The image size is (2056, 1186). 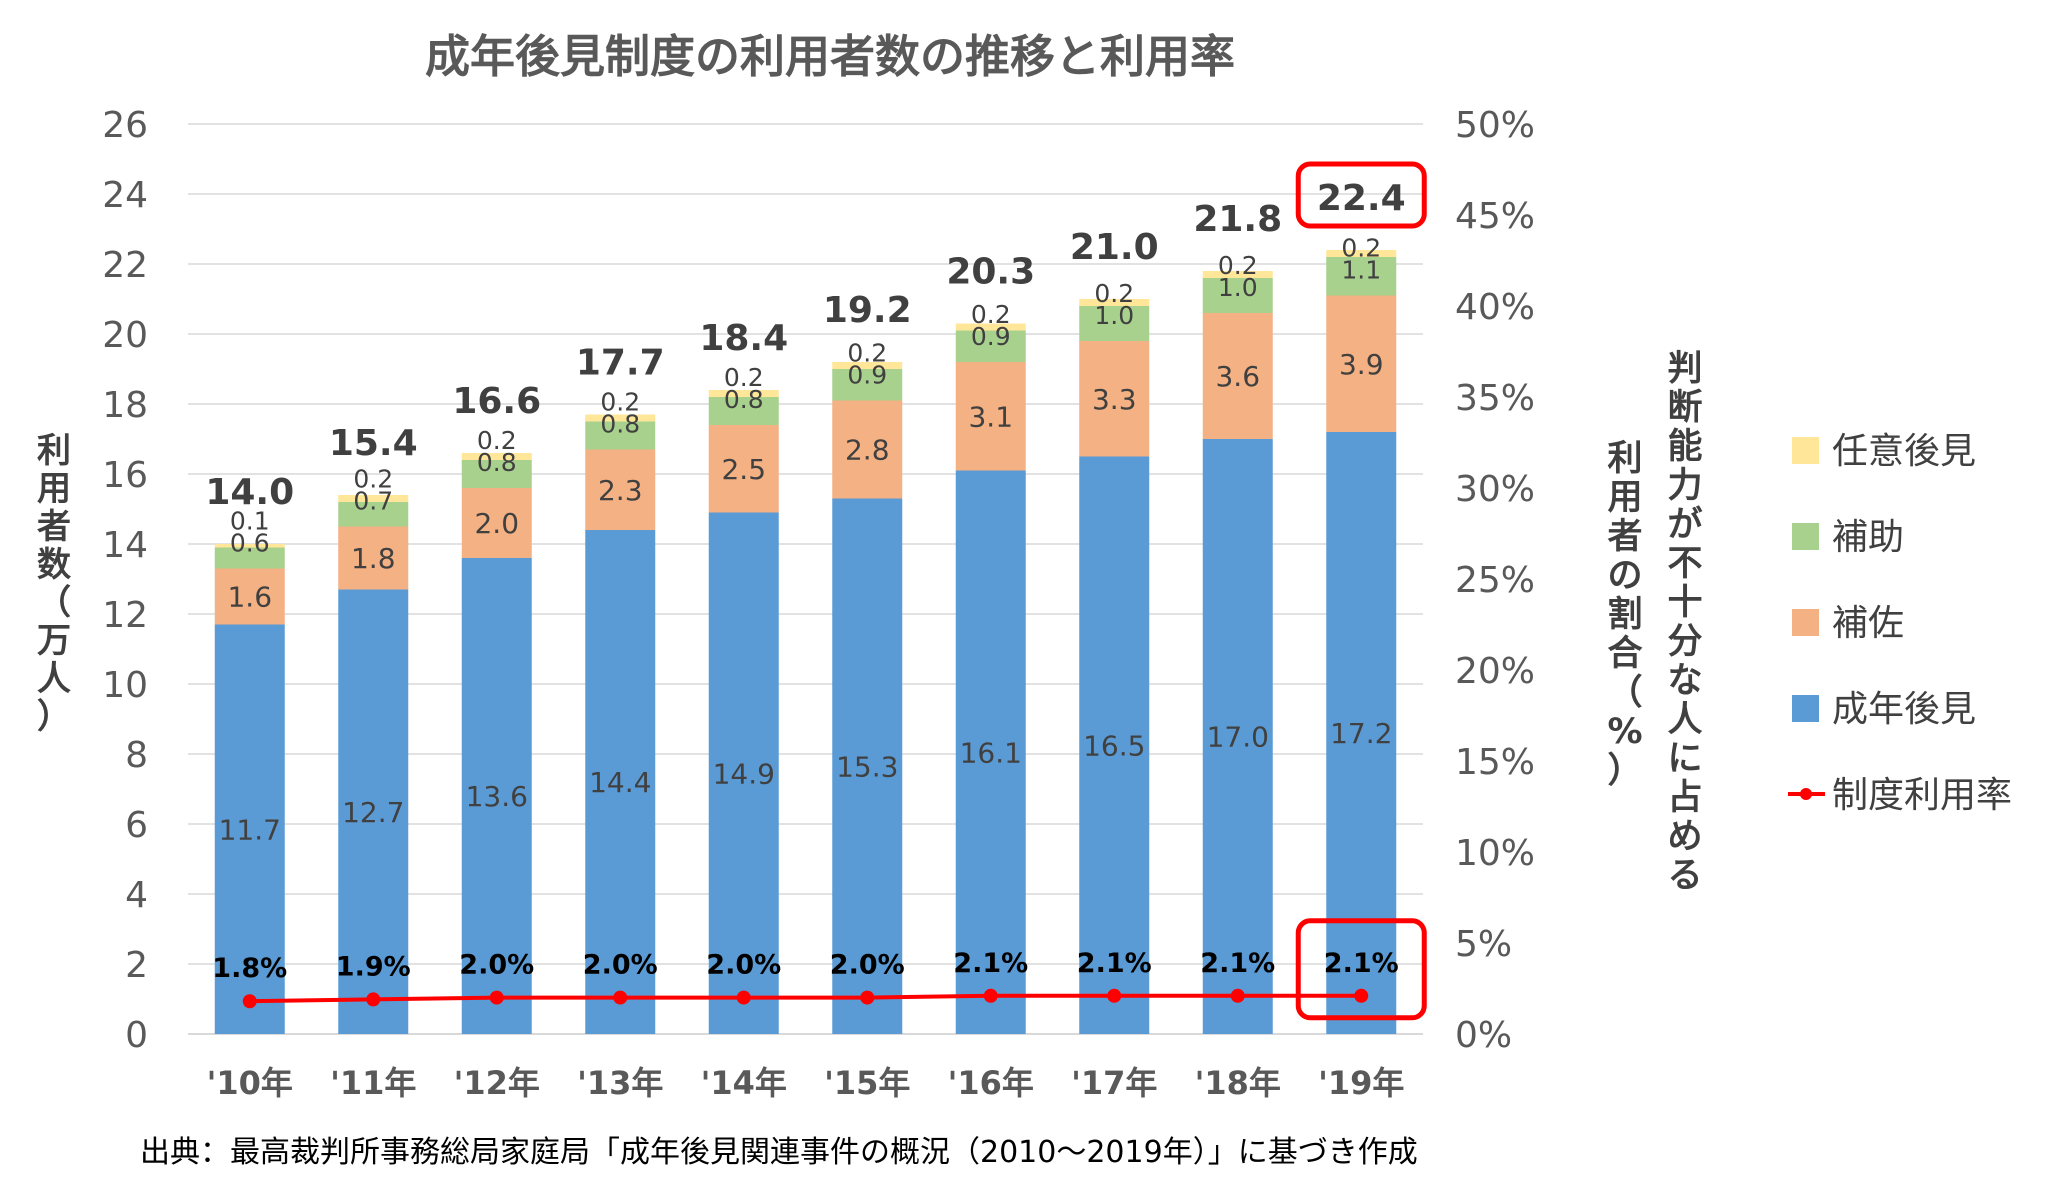 I want to click on segment-label: 2.0, so click(x=496, y=523).